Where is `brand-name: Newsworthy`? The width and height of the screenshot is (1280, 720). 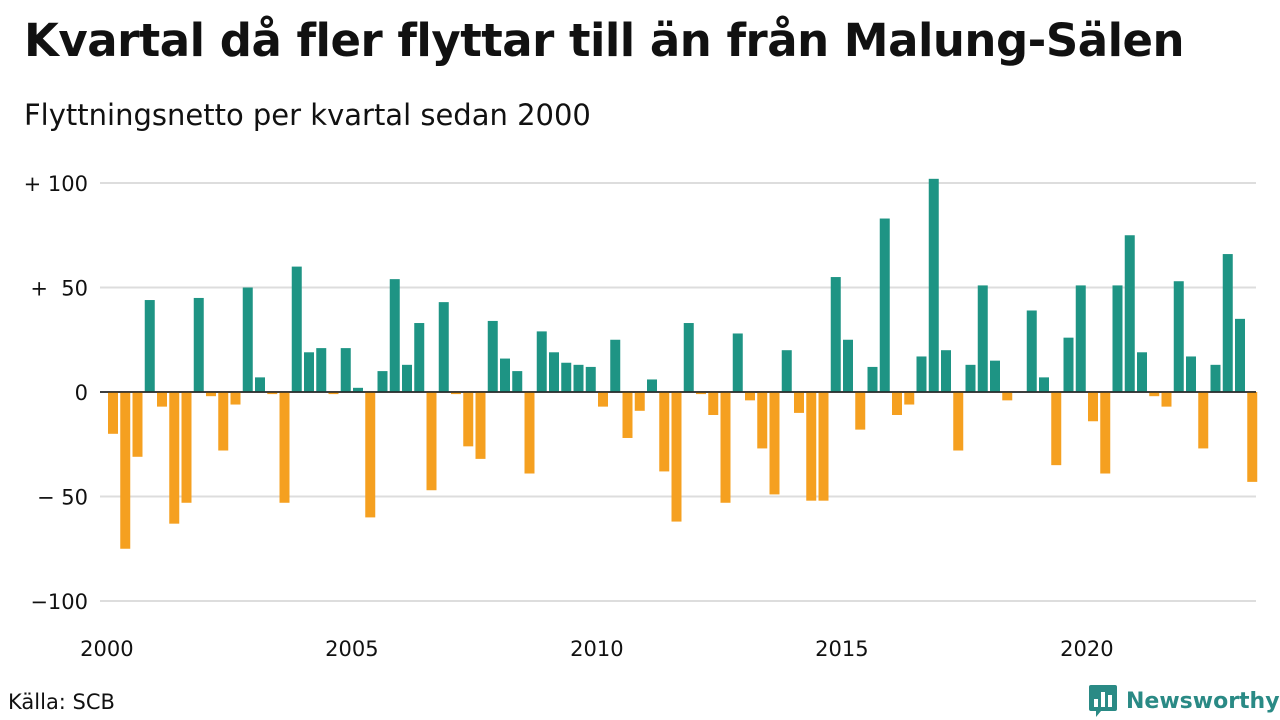 brand-name: Newsworthy is located at coordinates (1203, 701).